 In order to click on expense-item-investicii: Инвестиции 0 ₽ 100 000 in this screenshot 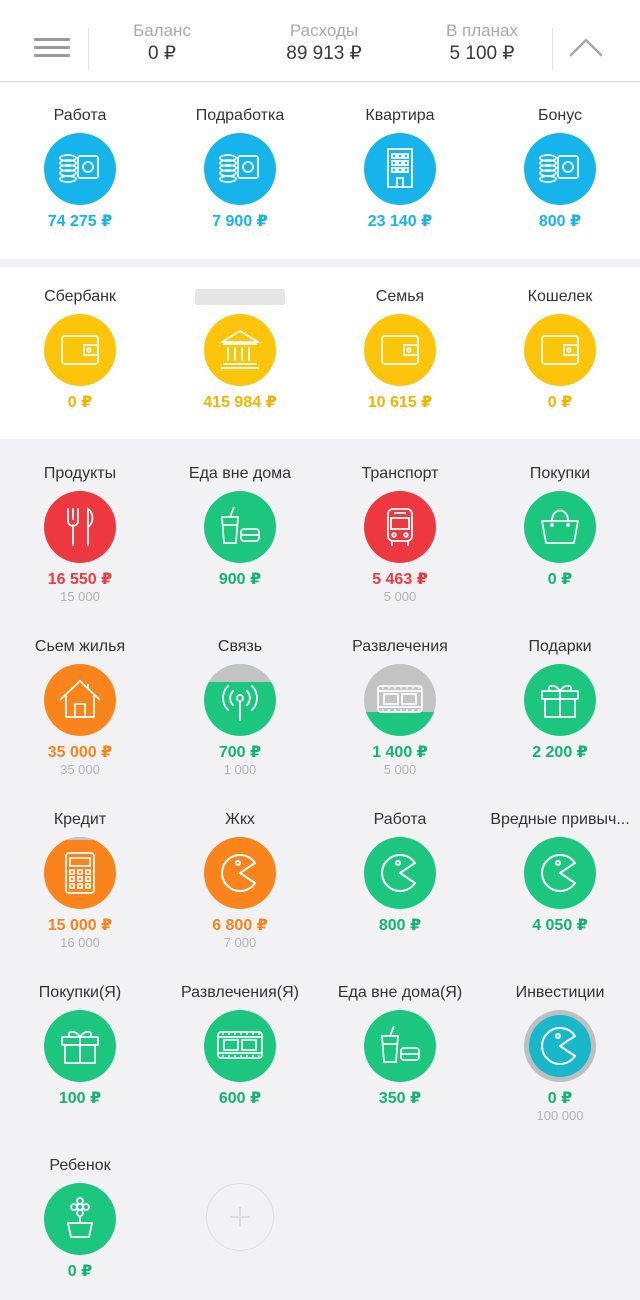, I will do `click(560, 1053)`.